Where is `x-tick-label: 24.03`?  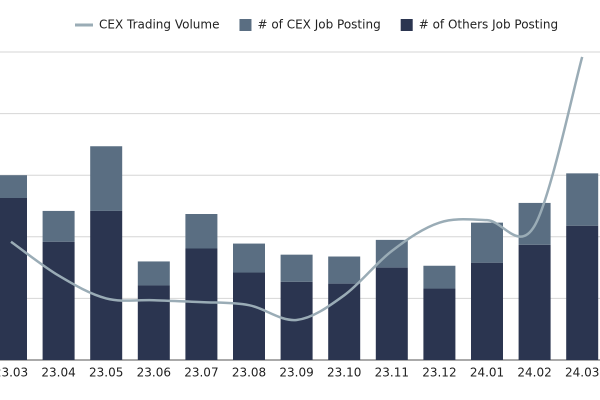 x-tick-label: 24.03 is located at coordinates (582, 373).